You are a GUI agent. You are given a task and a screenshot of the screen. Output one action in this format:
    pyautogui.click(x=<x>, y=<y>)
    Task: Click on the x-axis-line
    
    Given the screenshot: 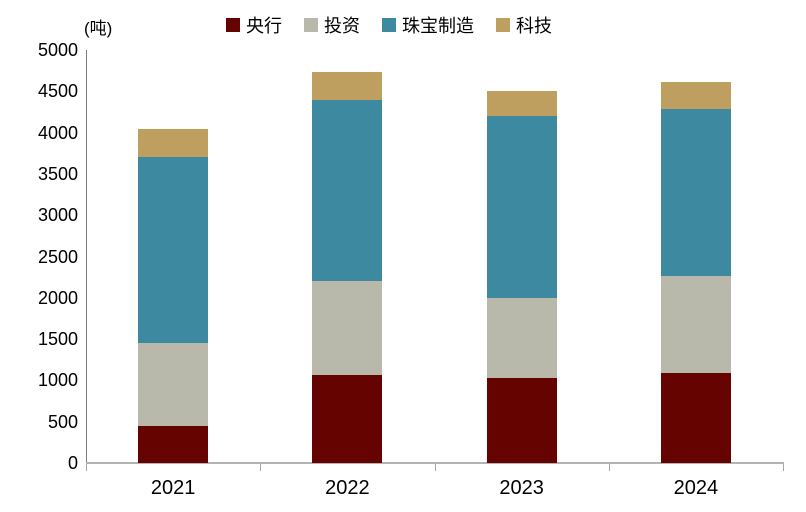 What is the action you would take?
    pyautogui.click(x=435, y=463)
    